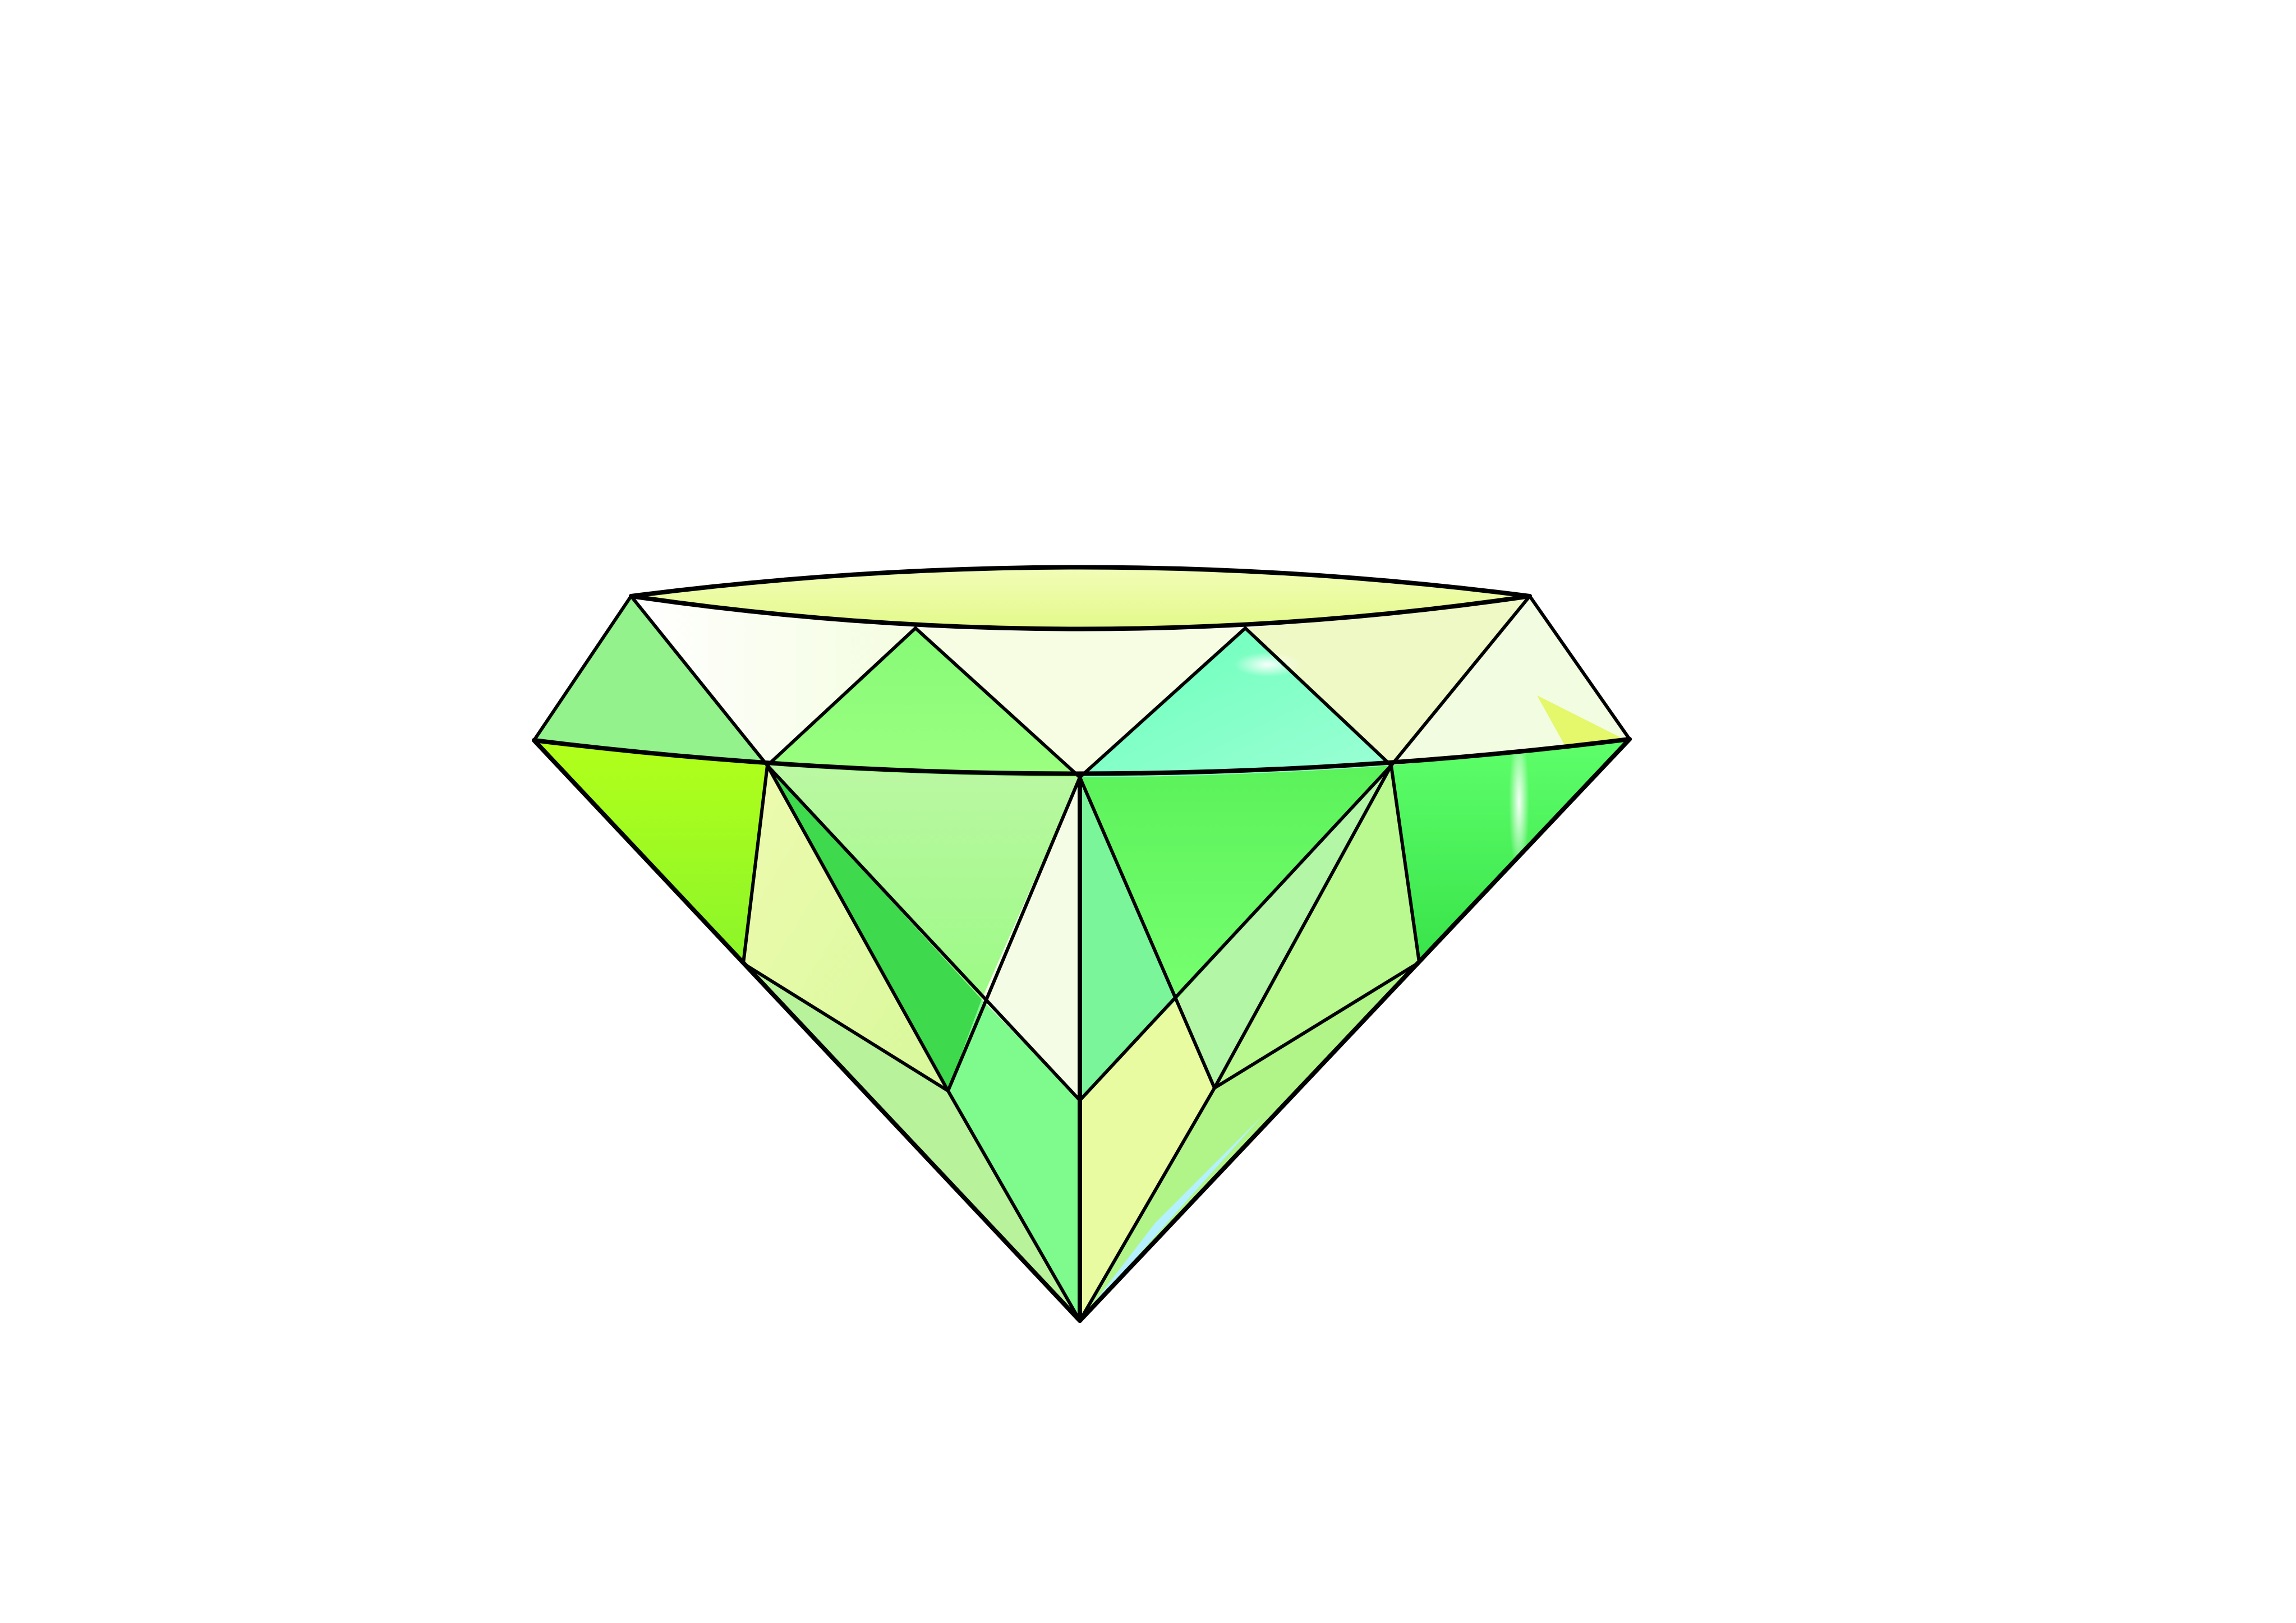 The width and height of the screenshot is (2296, 1623). I want to click on crown-star-left, so click(923, 702).